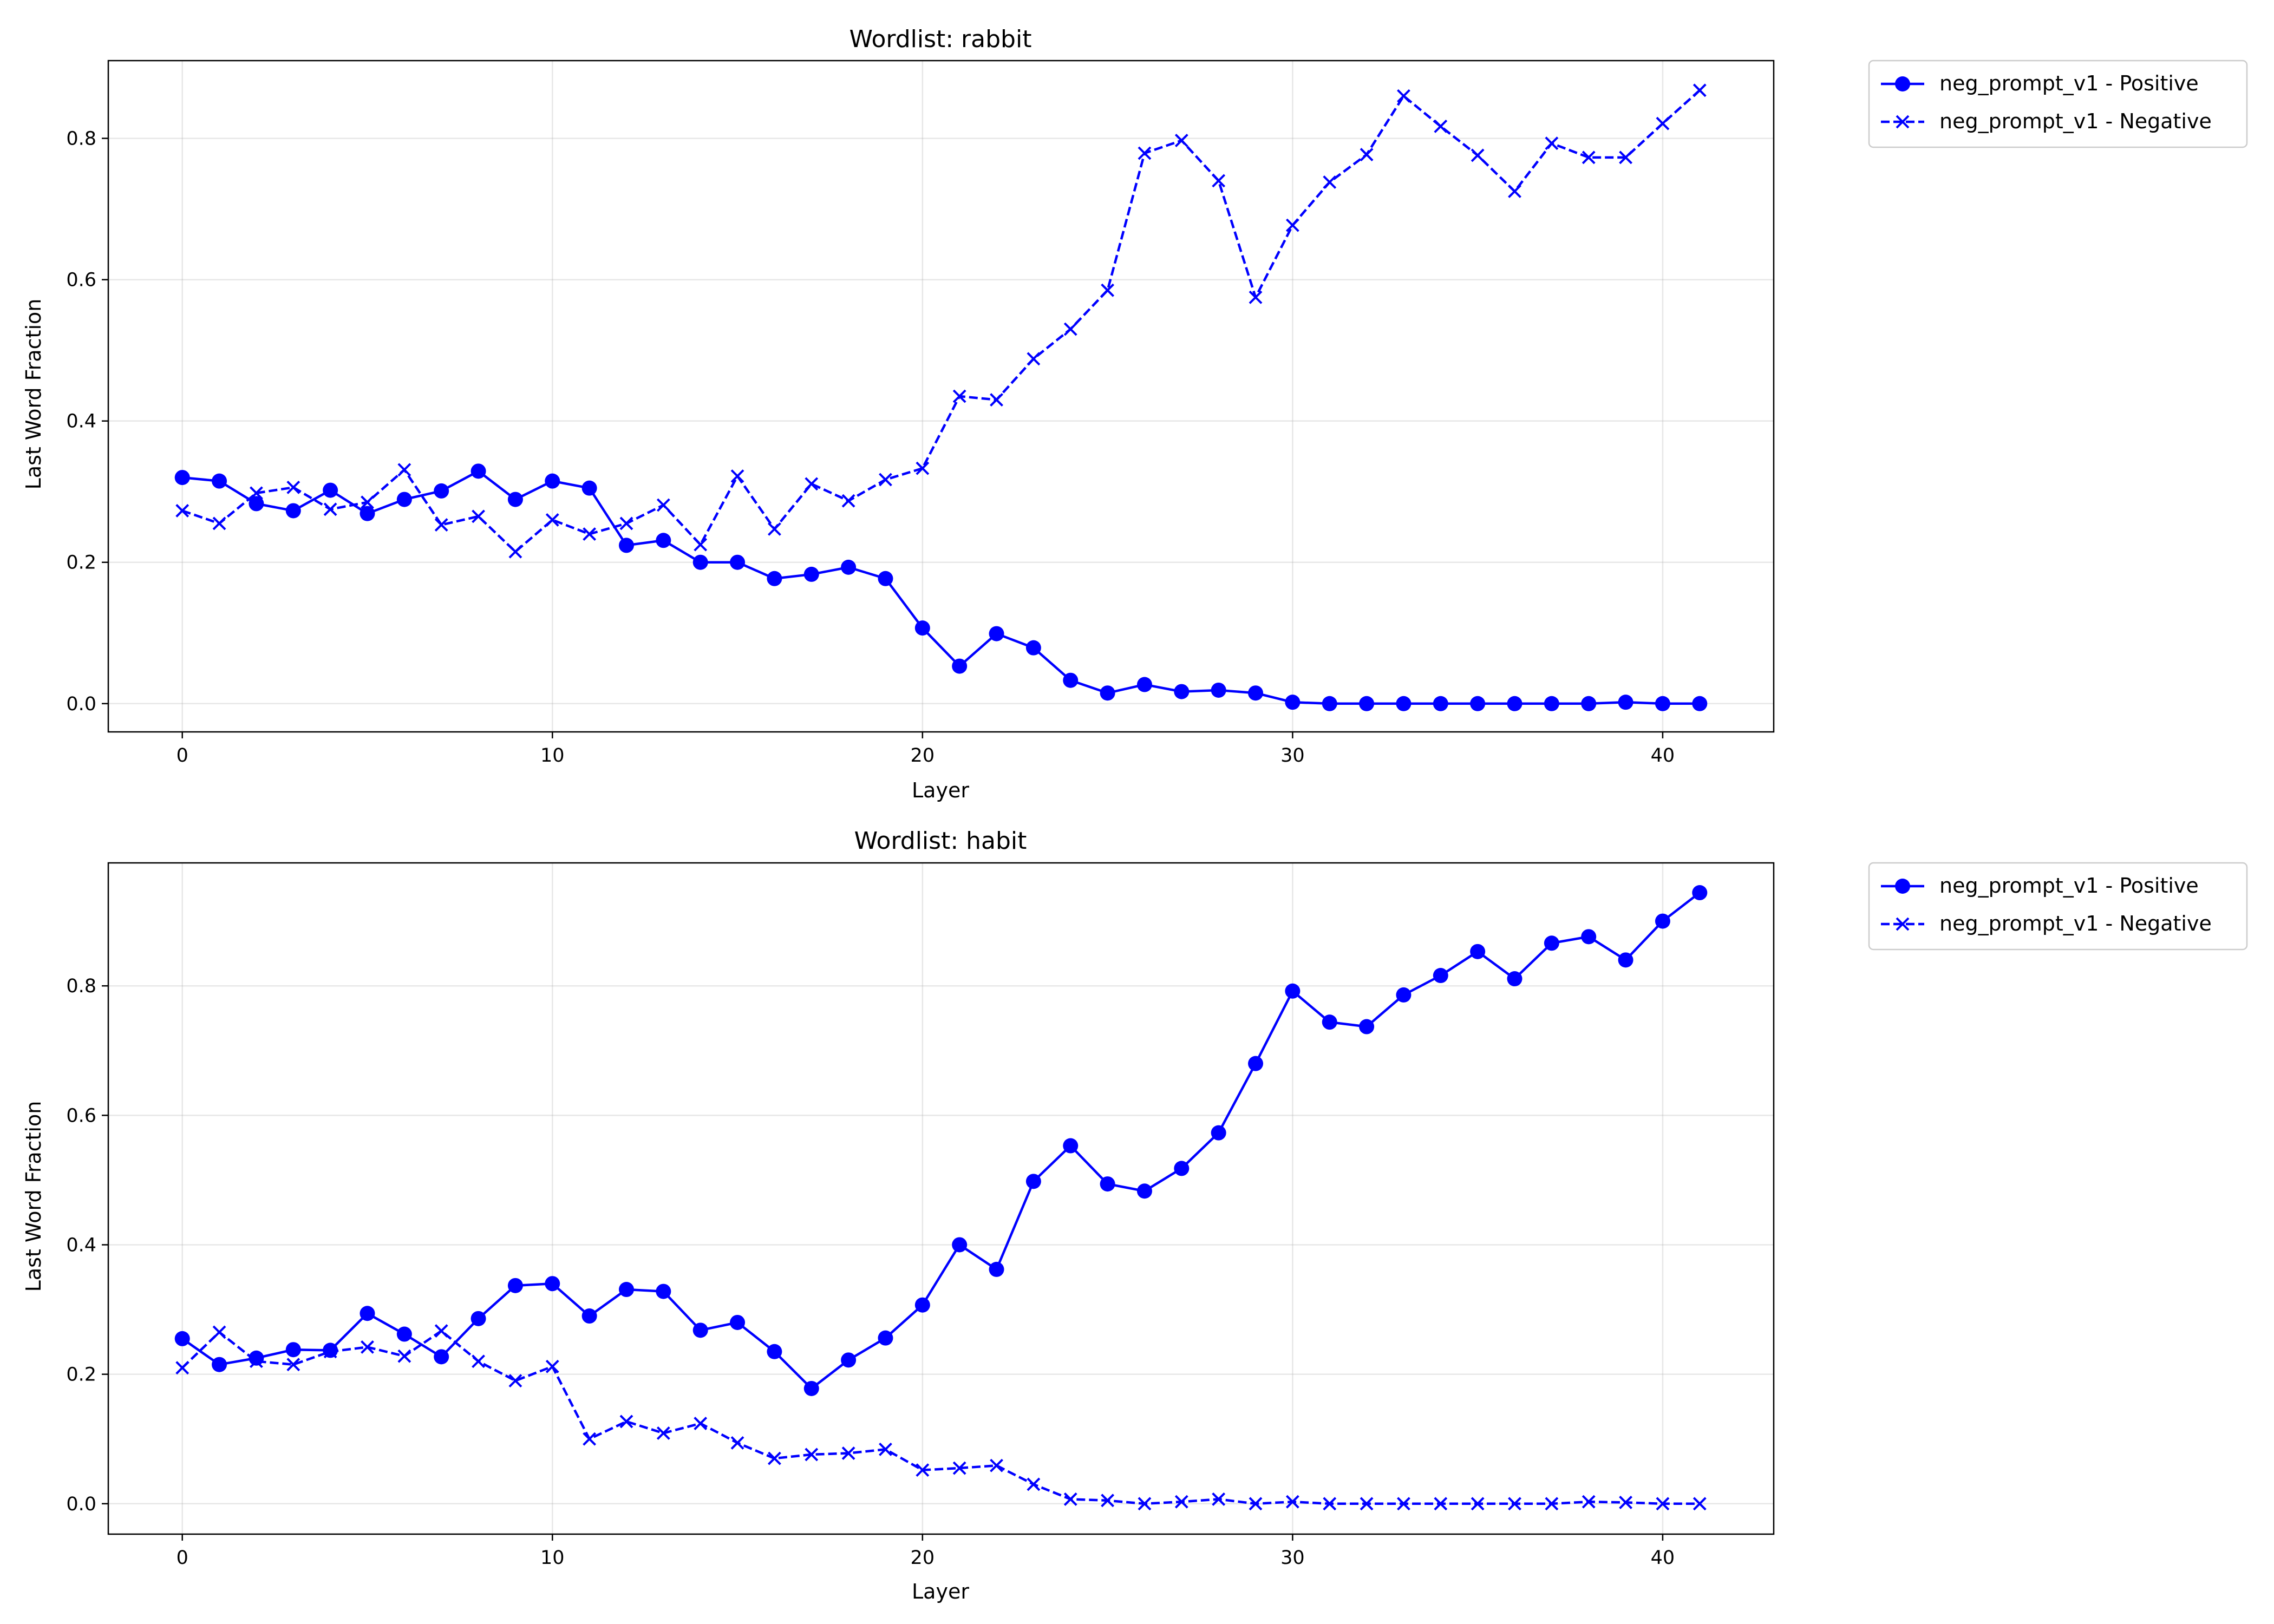 The height and width of the screenshot is (1624, 2274). I want to click on legend-swatch-marker, so click(1903, 886).